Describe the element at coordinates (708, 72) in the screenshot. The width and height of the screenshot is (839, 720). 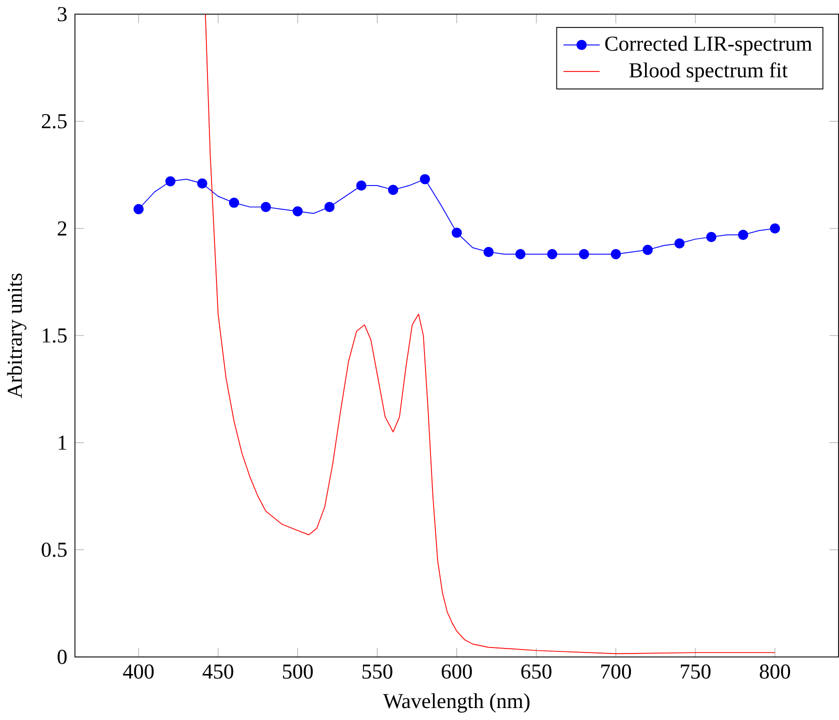
I see `legend-label: Blood spectrum fit` at that location.